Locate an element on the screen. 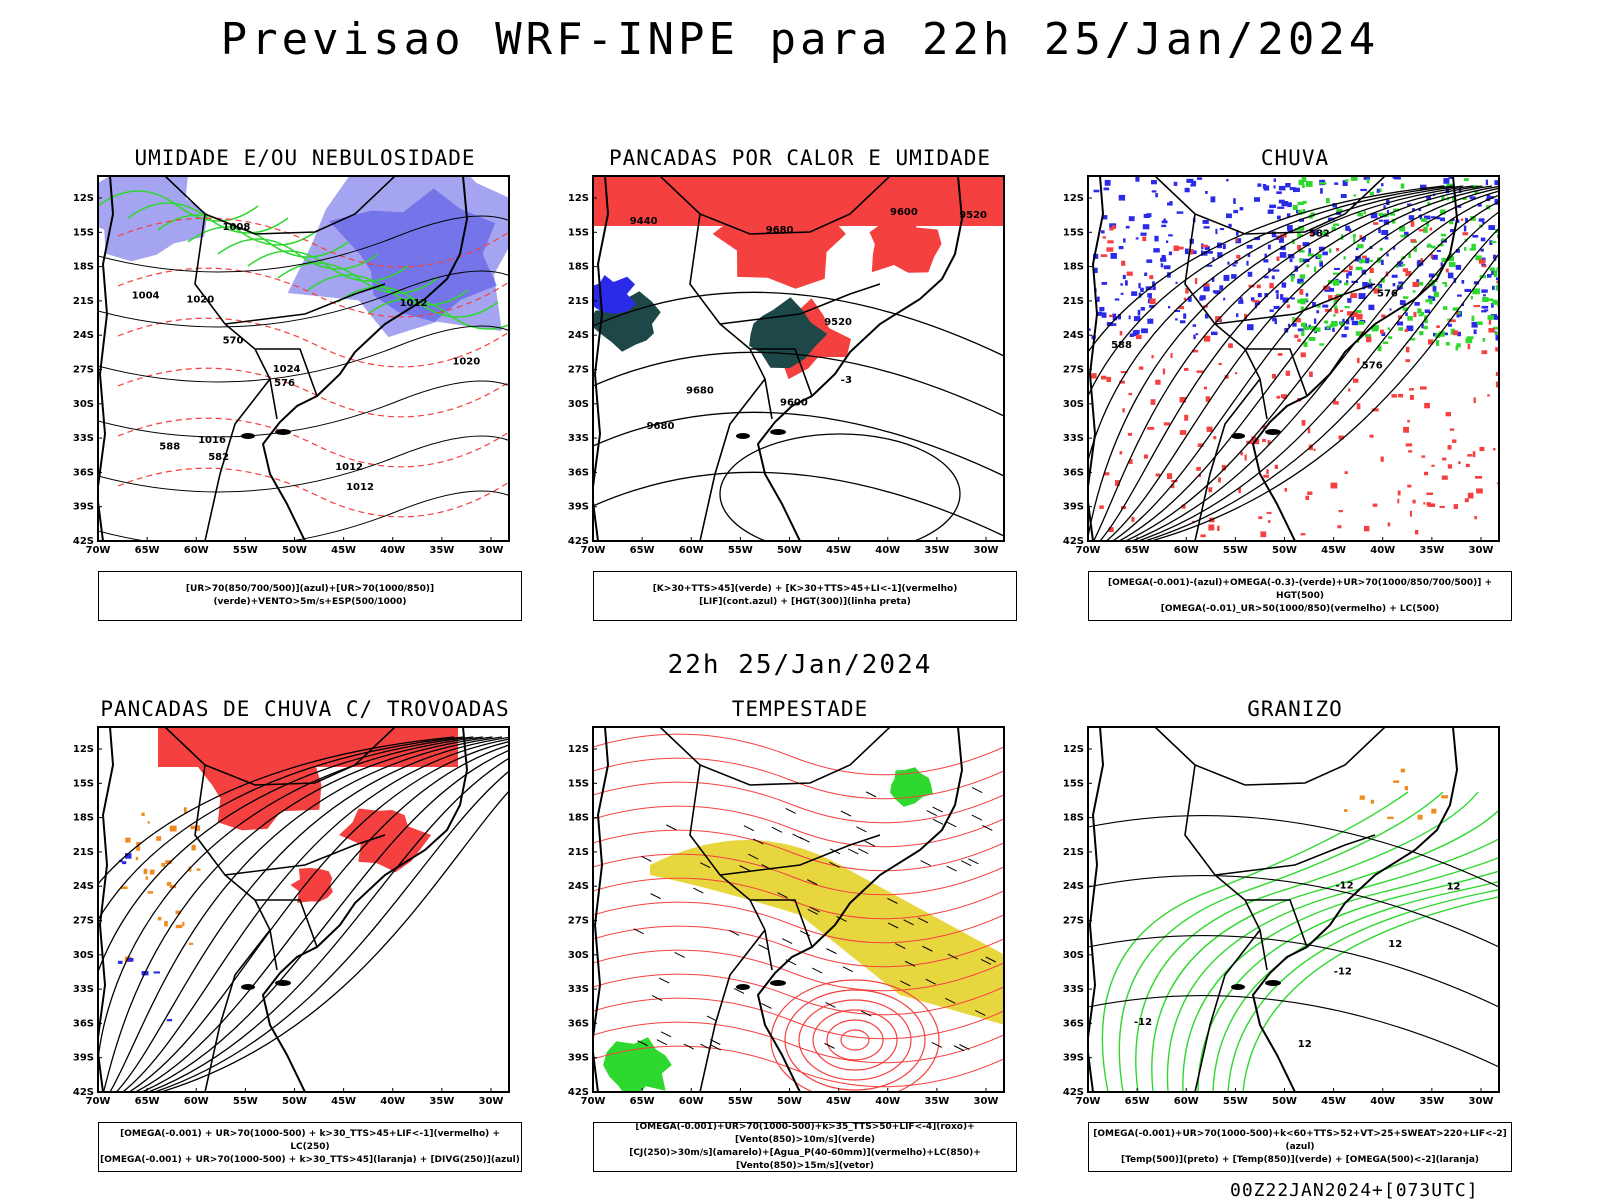 Image resolution: width=1600 pixels, height=1201 pixels. lon-tick-label: 55W is located at coordinates (1235, 1101).